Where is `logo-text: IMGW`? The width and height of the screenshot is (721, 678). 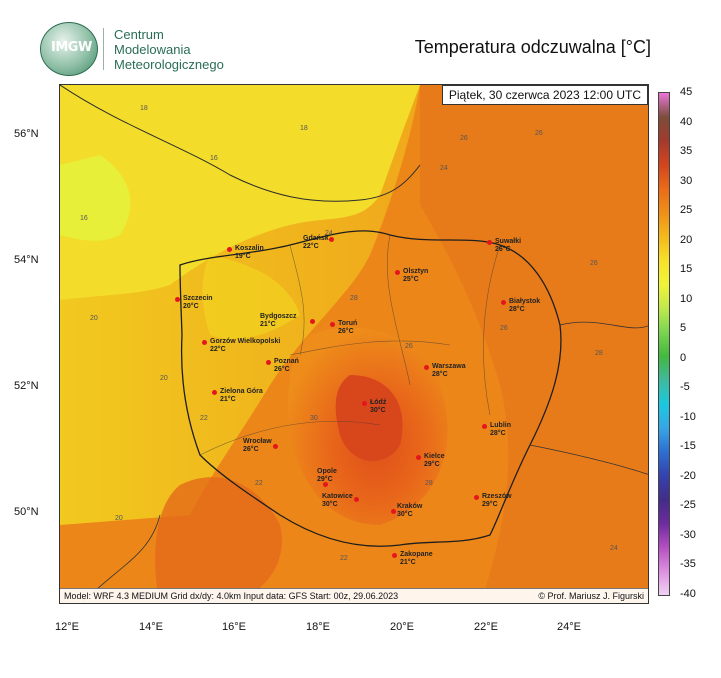 logo-text: IMGW is located at coordinates (71, 47).